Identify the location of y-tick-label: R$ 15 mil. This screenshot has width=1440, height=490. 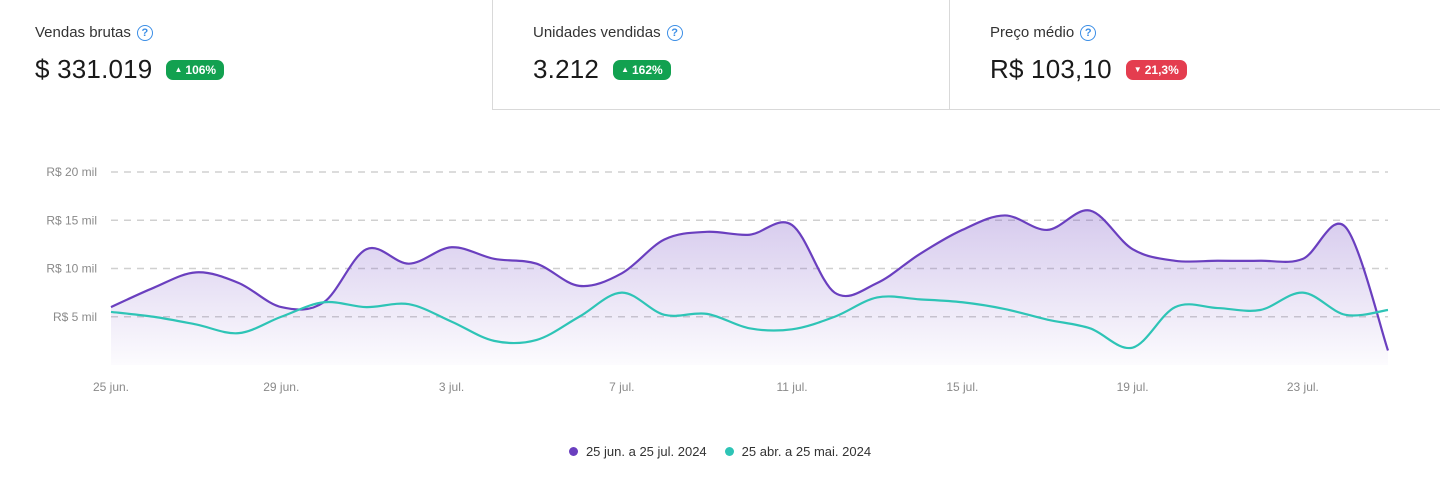
(71, 220).